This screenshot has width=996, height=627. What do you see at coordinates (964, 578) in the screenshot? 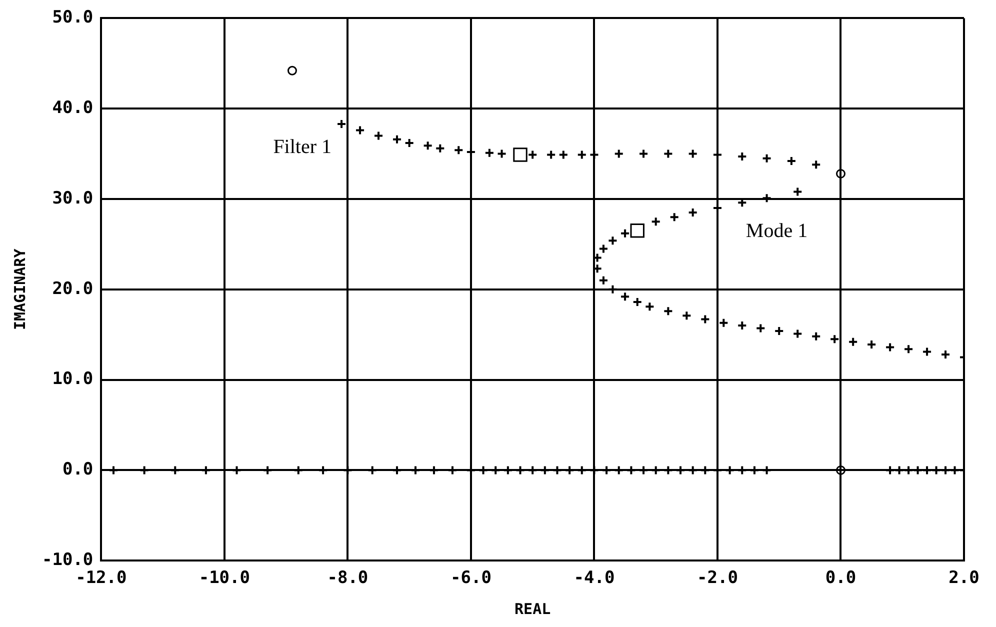
I see `x-tick-label: 2.0` at bounding box center [964, 578].